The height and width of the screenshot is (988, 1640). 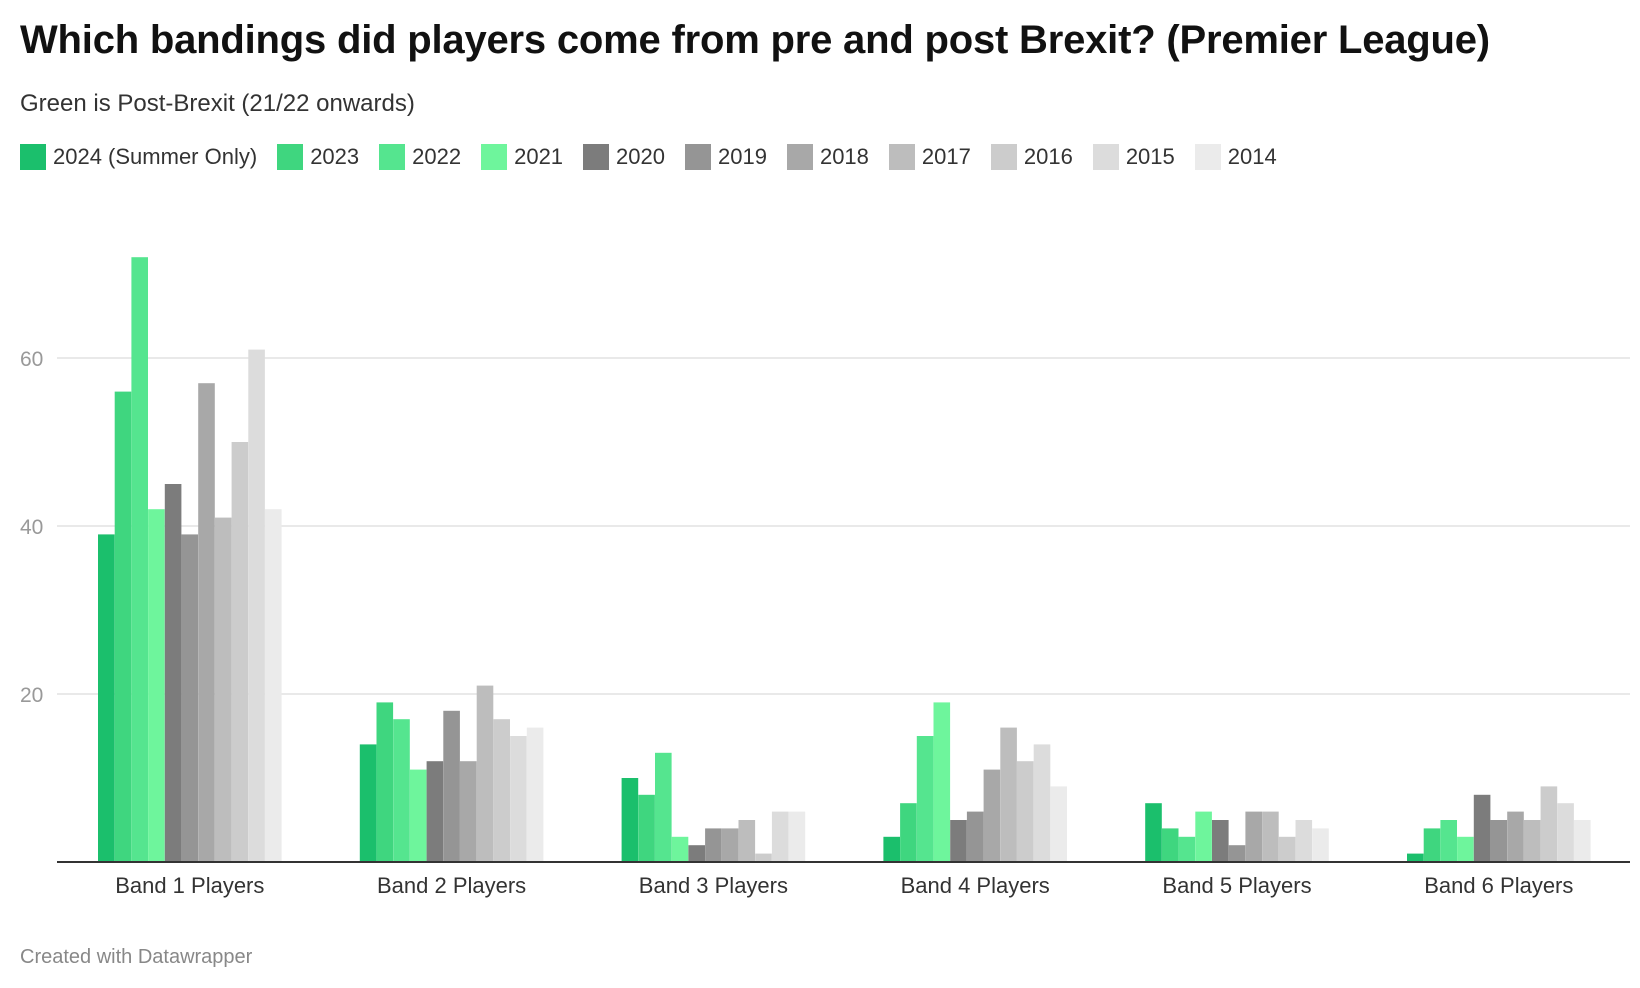 I want to click on footer-credit: Created with Datawrapper, so click(x=136, y=957).